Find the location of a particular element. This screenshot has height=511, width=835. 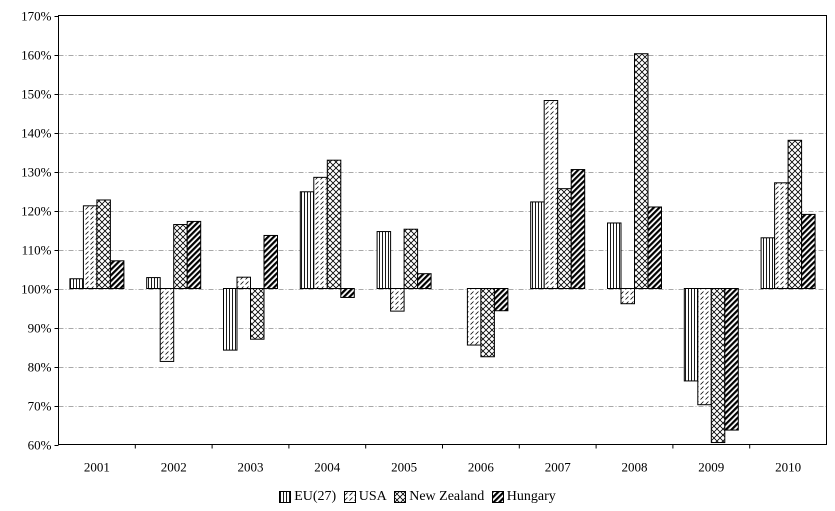

x-tick-label: 2010 is located at coordinates (788, 467).